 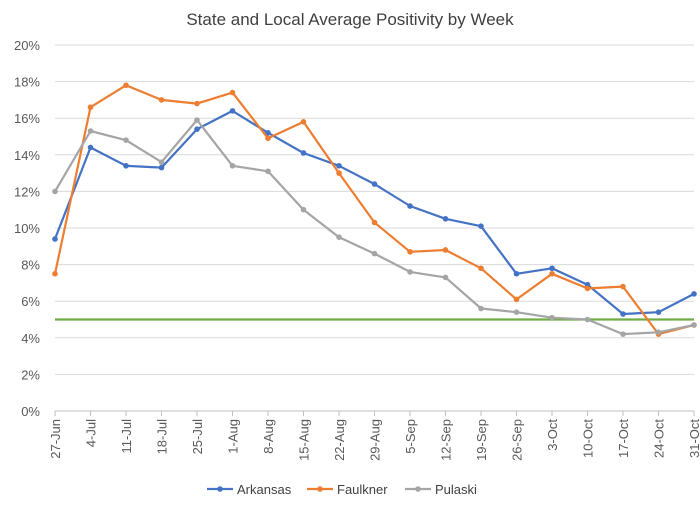 What do you see at coordinates (91, 433) in the screenshot?
I see `x-tick-label: 4-Jul` at bounding box center [91, 433].